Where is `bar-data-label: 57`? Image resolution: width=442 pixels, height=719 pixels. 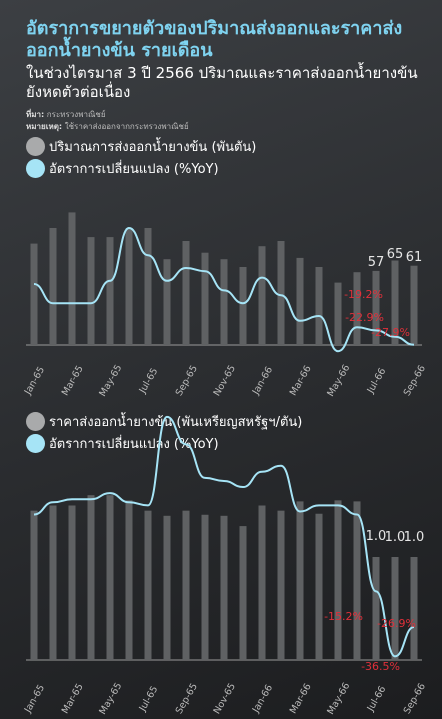 bar-data-label: 57 is located at coordinates (376, 262).